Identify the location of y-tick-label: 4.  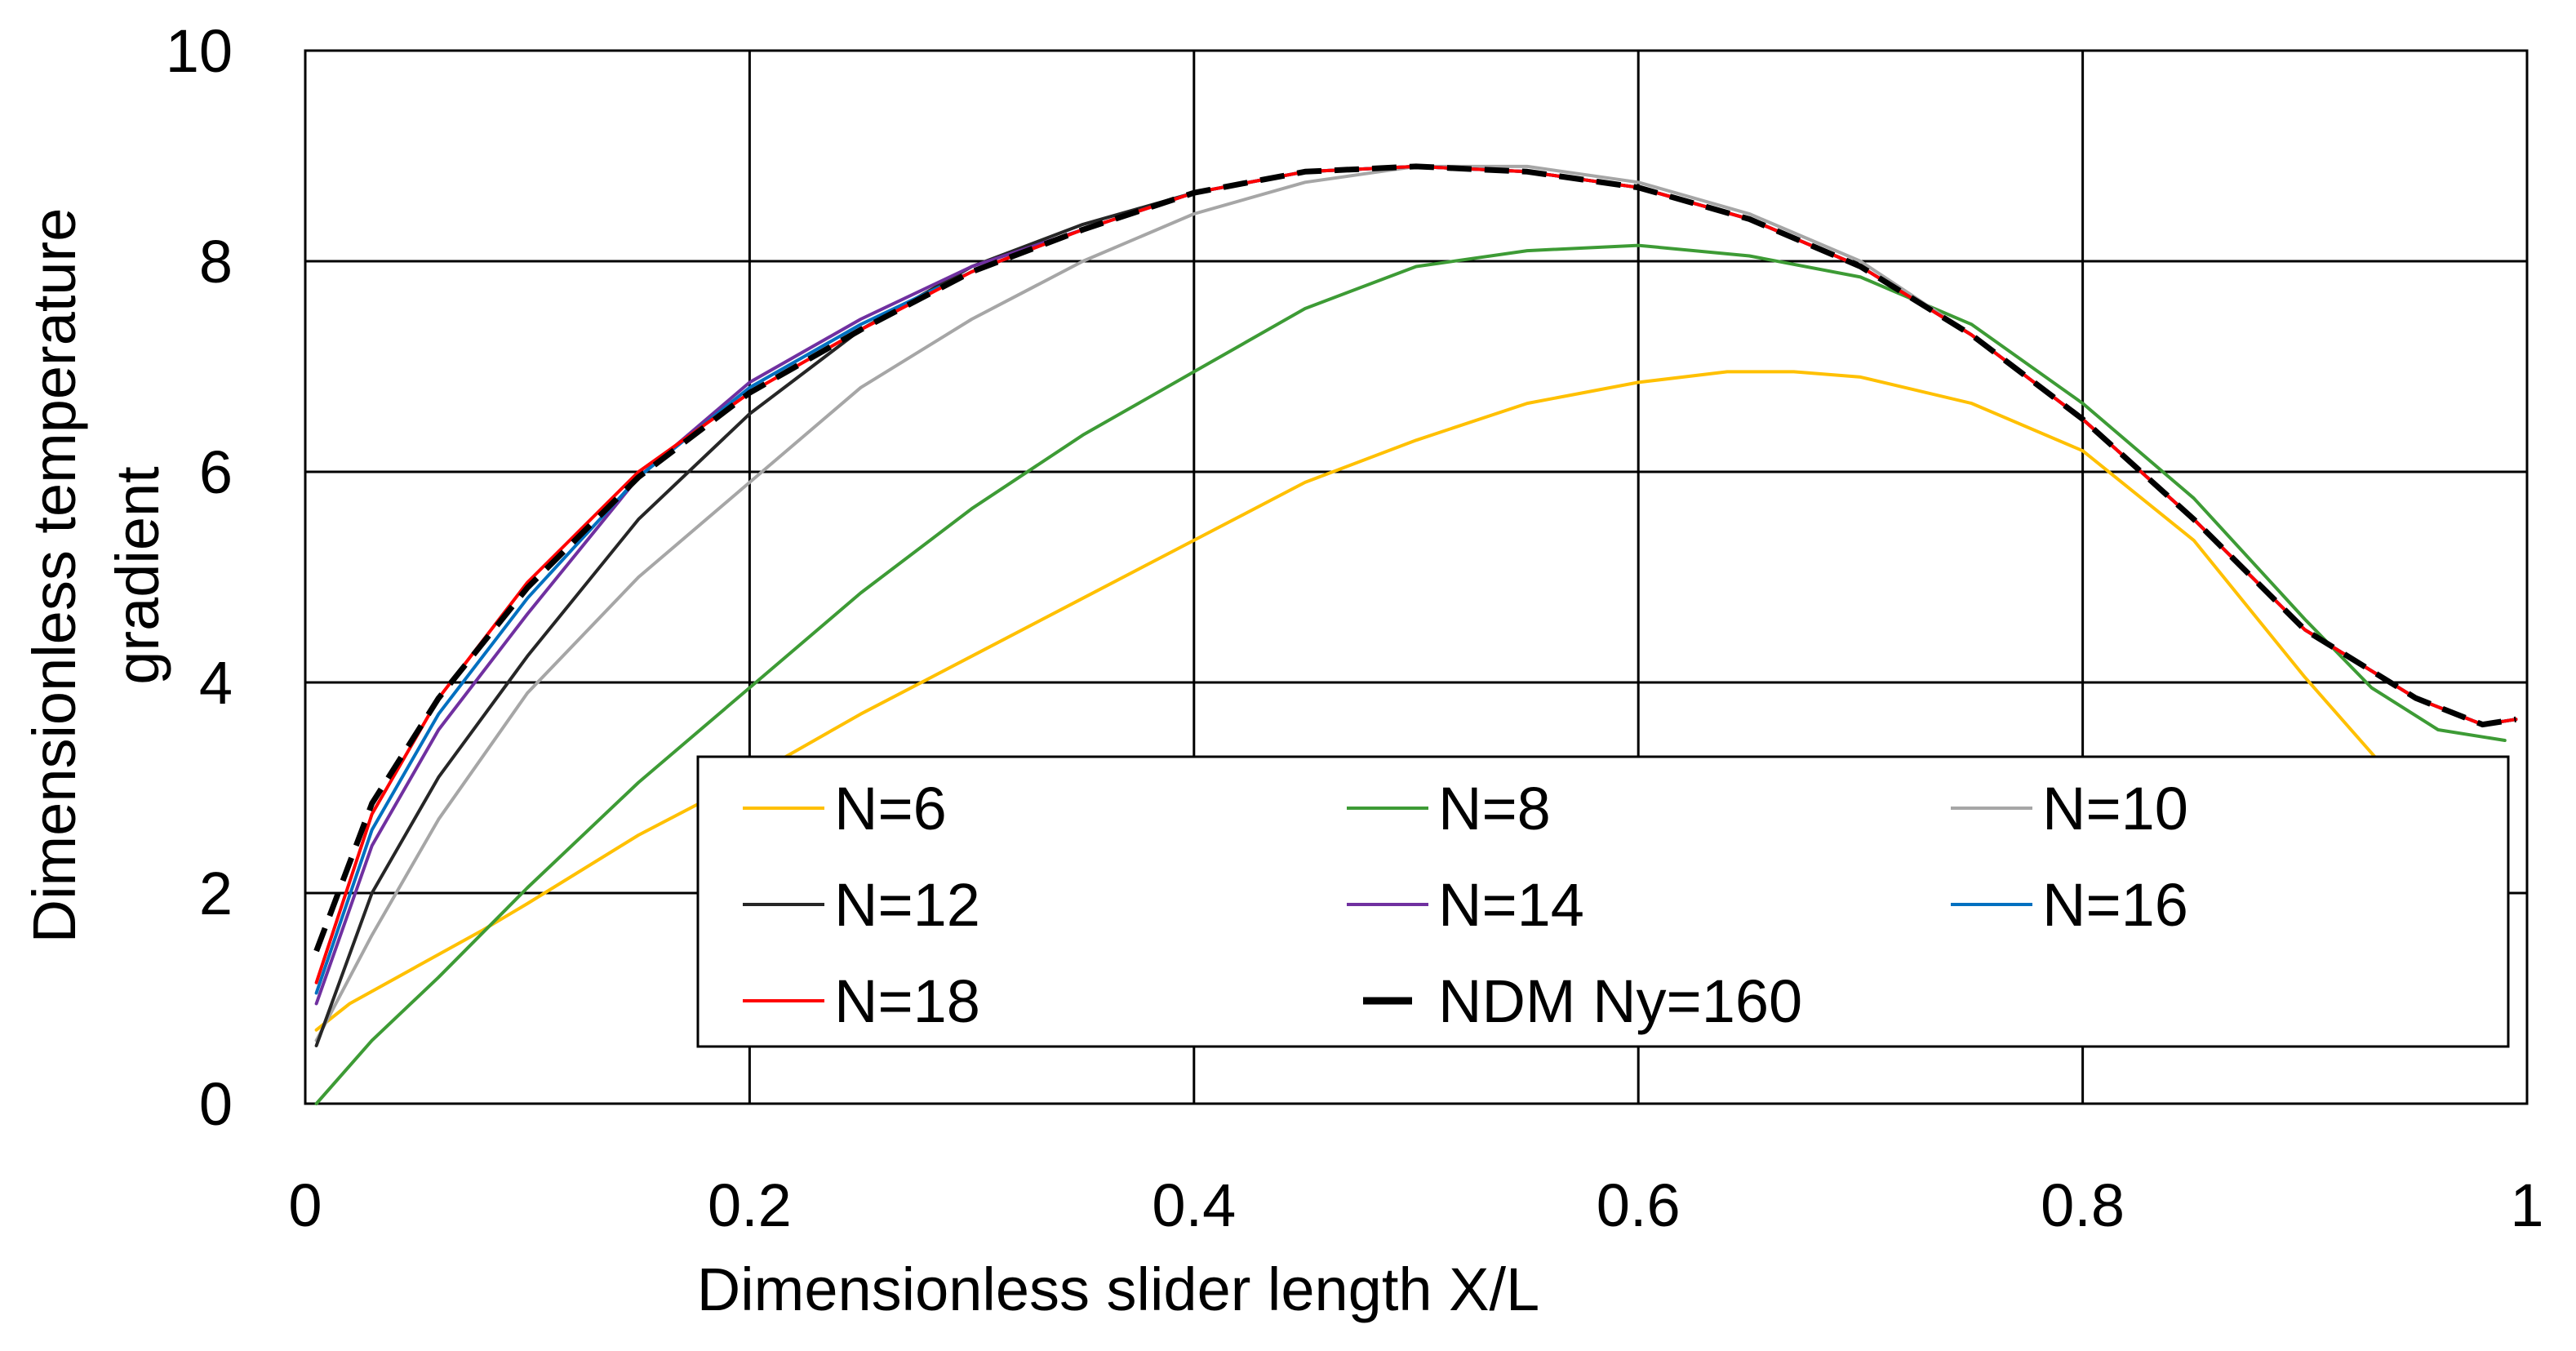
(216, 683).